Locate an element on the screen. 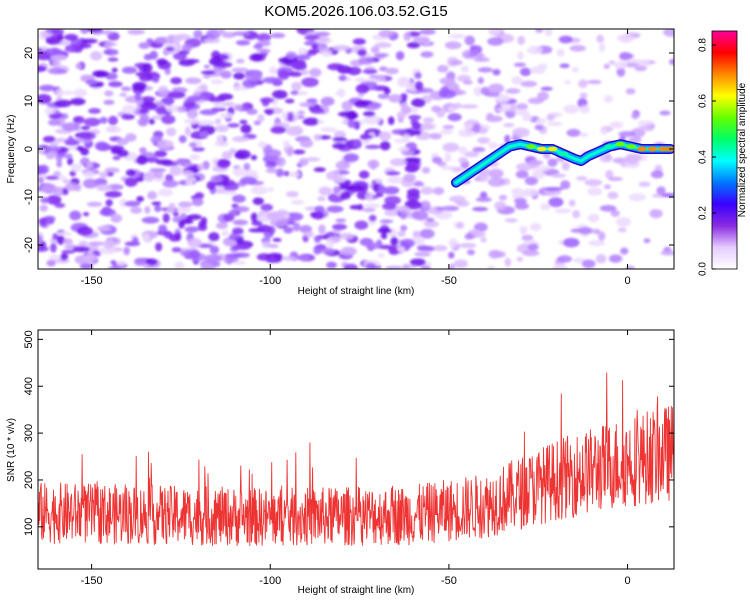 This screenshot has height=600, width=750. figure-title: KOM5.2026.106.03.52.G15 is located at coordinates (355, 11).